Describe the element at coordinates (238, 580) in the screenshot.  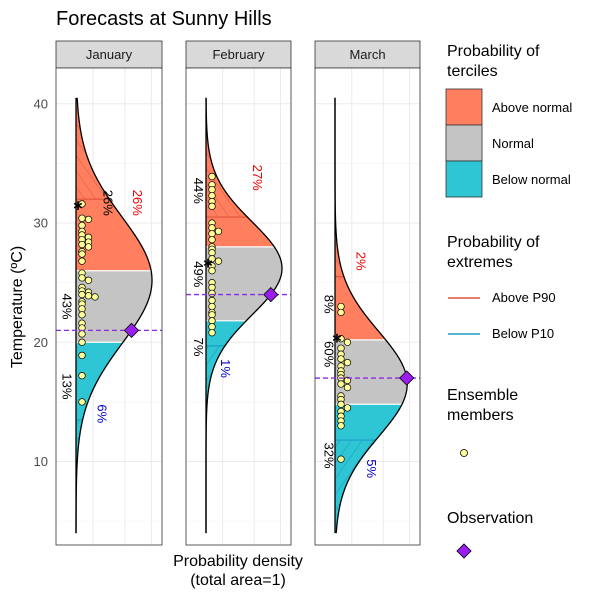
I see `x-axis-title-line2: (total area=1)` at that location.